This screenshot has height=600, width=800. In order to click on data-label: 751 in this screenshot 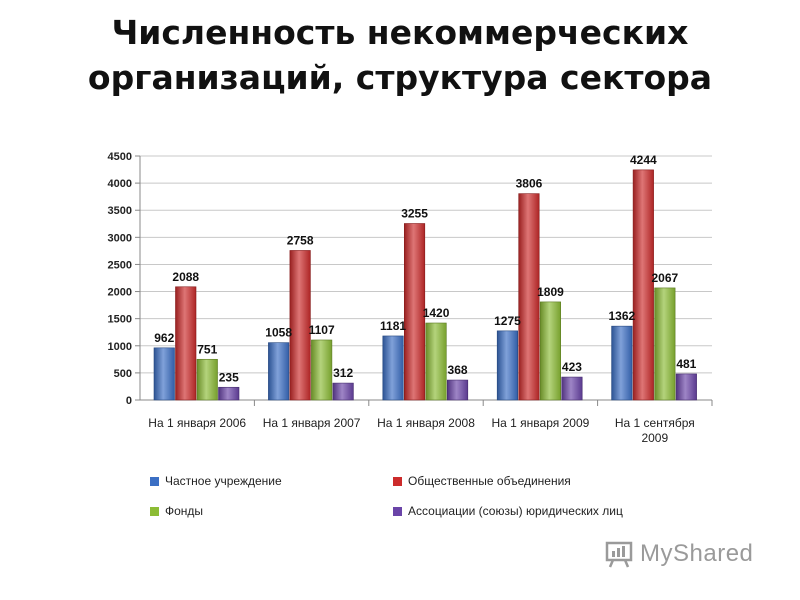, I will do `click(207, 349)`.